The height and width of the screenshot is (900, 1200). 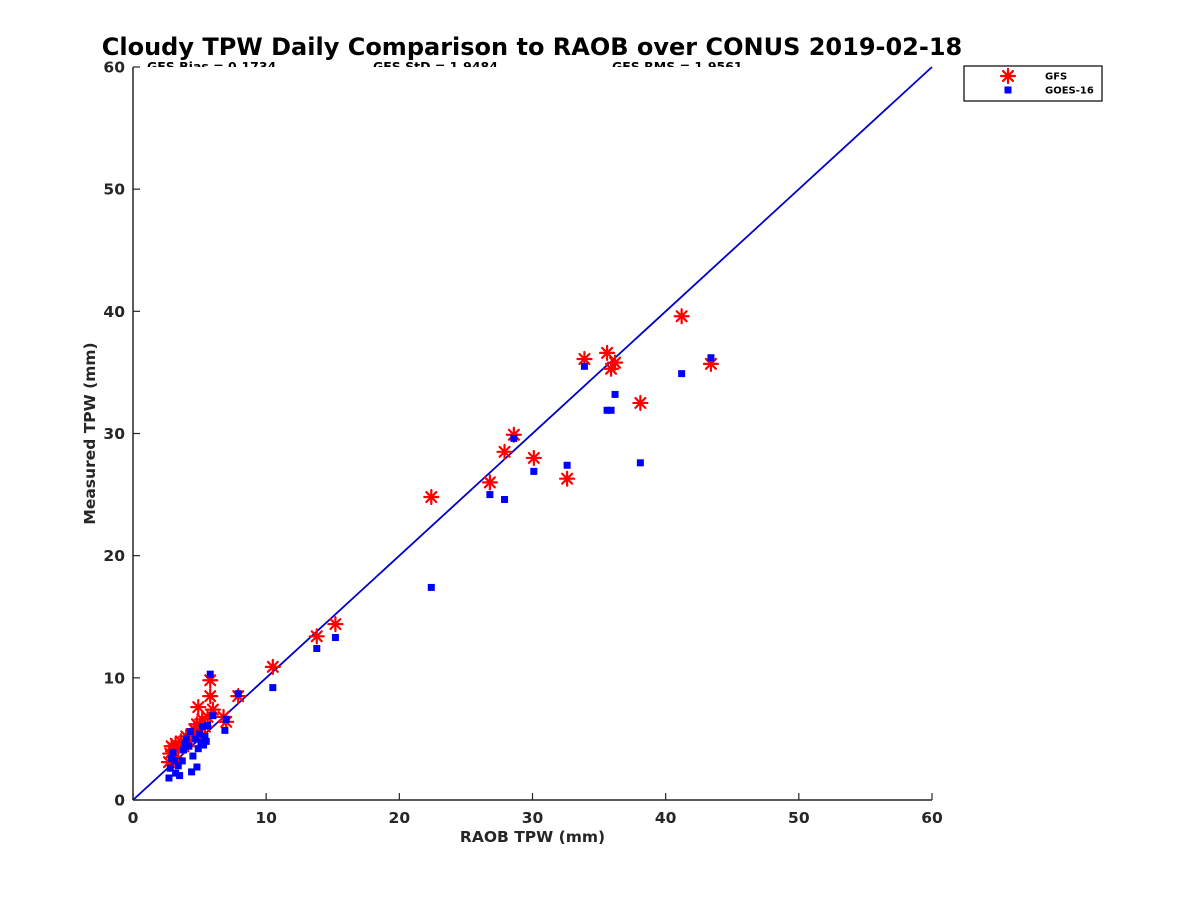 What do you see at coordinates (133, 818) in the screenshot?
I see `x-tick-label: 0` at bounding box center [133, 818].